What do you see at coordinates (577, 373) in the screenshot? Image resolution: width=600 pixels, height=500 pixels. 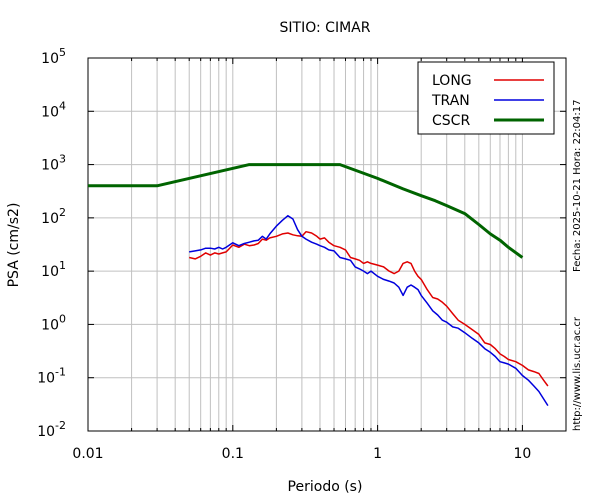 I see `source-url: http://www.lis.ucr.ac.cr` at bounding box center [577, 373].